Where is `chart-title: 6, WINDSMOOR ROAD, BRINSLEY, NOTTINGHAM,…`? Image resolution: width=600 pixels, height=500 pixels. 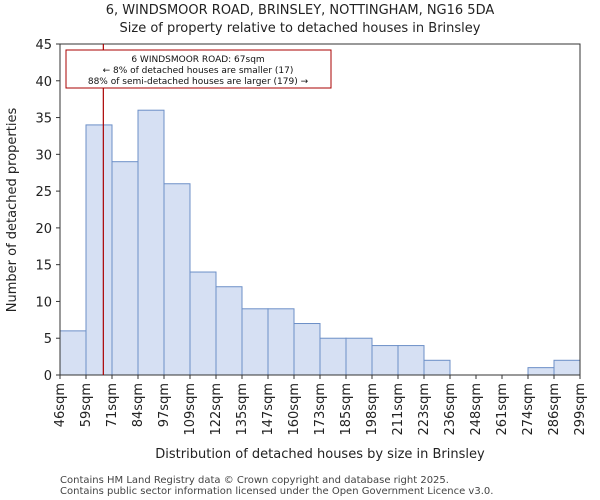
chart-title: 6, WINDSMOOR ROAD, BRINSLEY, NOTTINGHAM,… is located at coordinates (300, 10).